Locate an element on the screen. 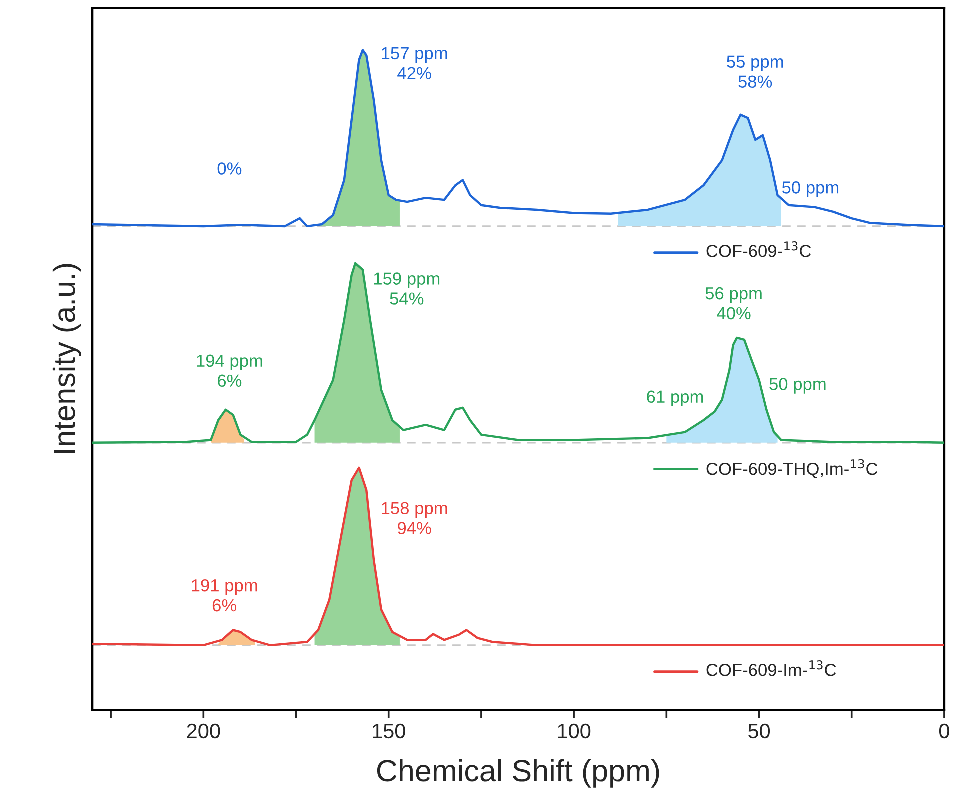 The width and height of the screenshot is (954, 806). legend-label: COF-609-THQ,Im-$^{13}$C is located at coordinates (792, 468).